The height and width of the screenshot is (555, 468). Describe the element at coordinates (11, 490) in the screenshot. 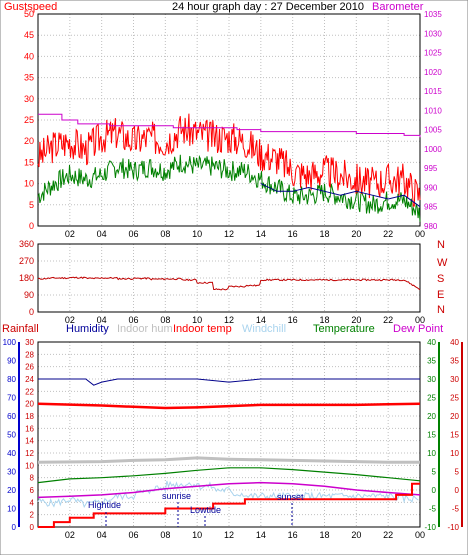

I see `humidity-tick: 20` at that location.